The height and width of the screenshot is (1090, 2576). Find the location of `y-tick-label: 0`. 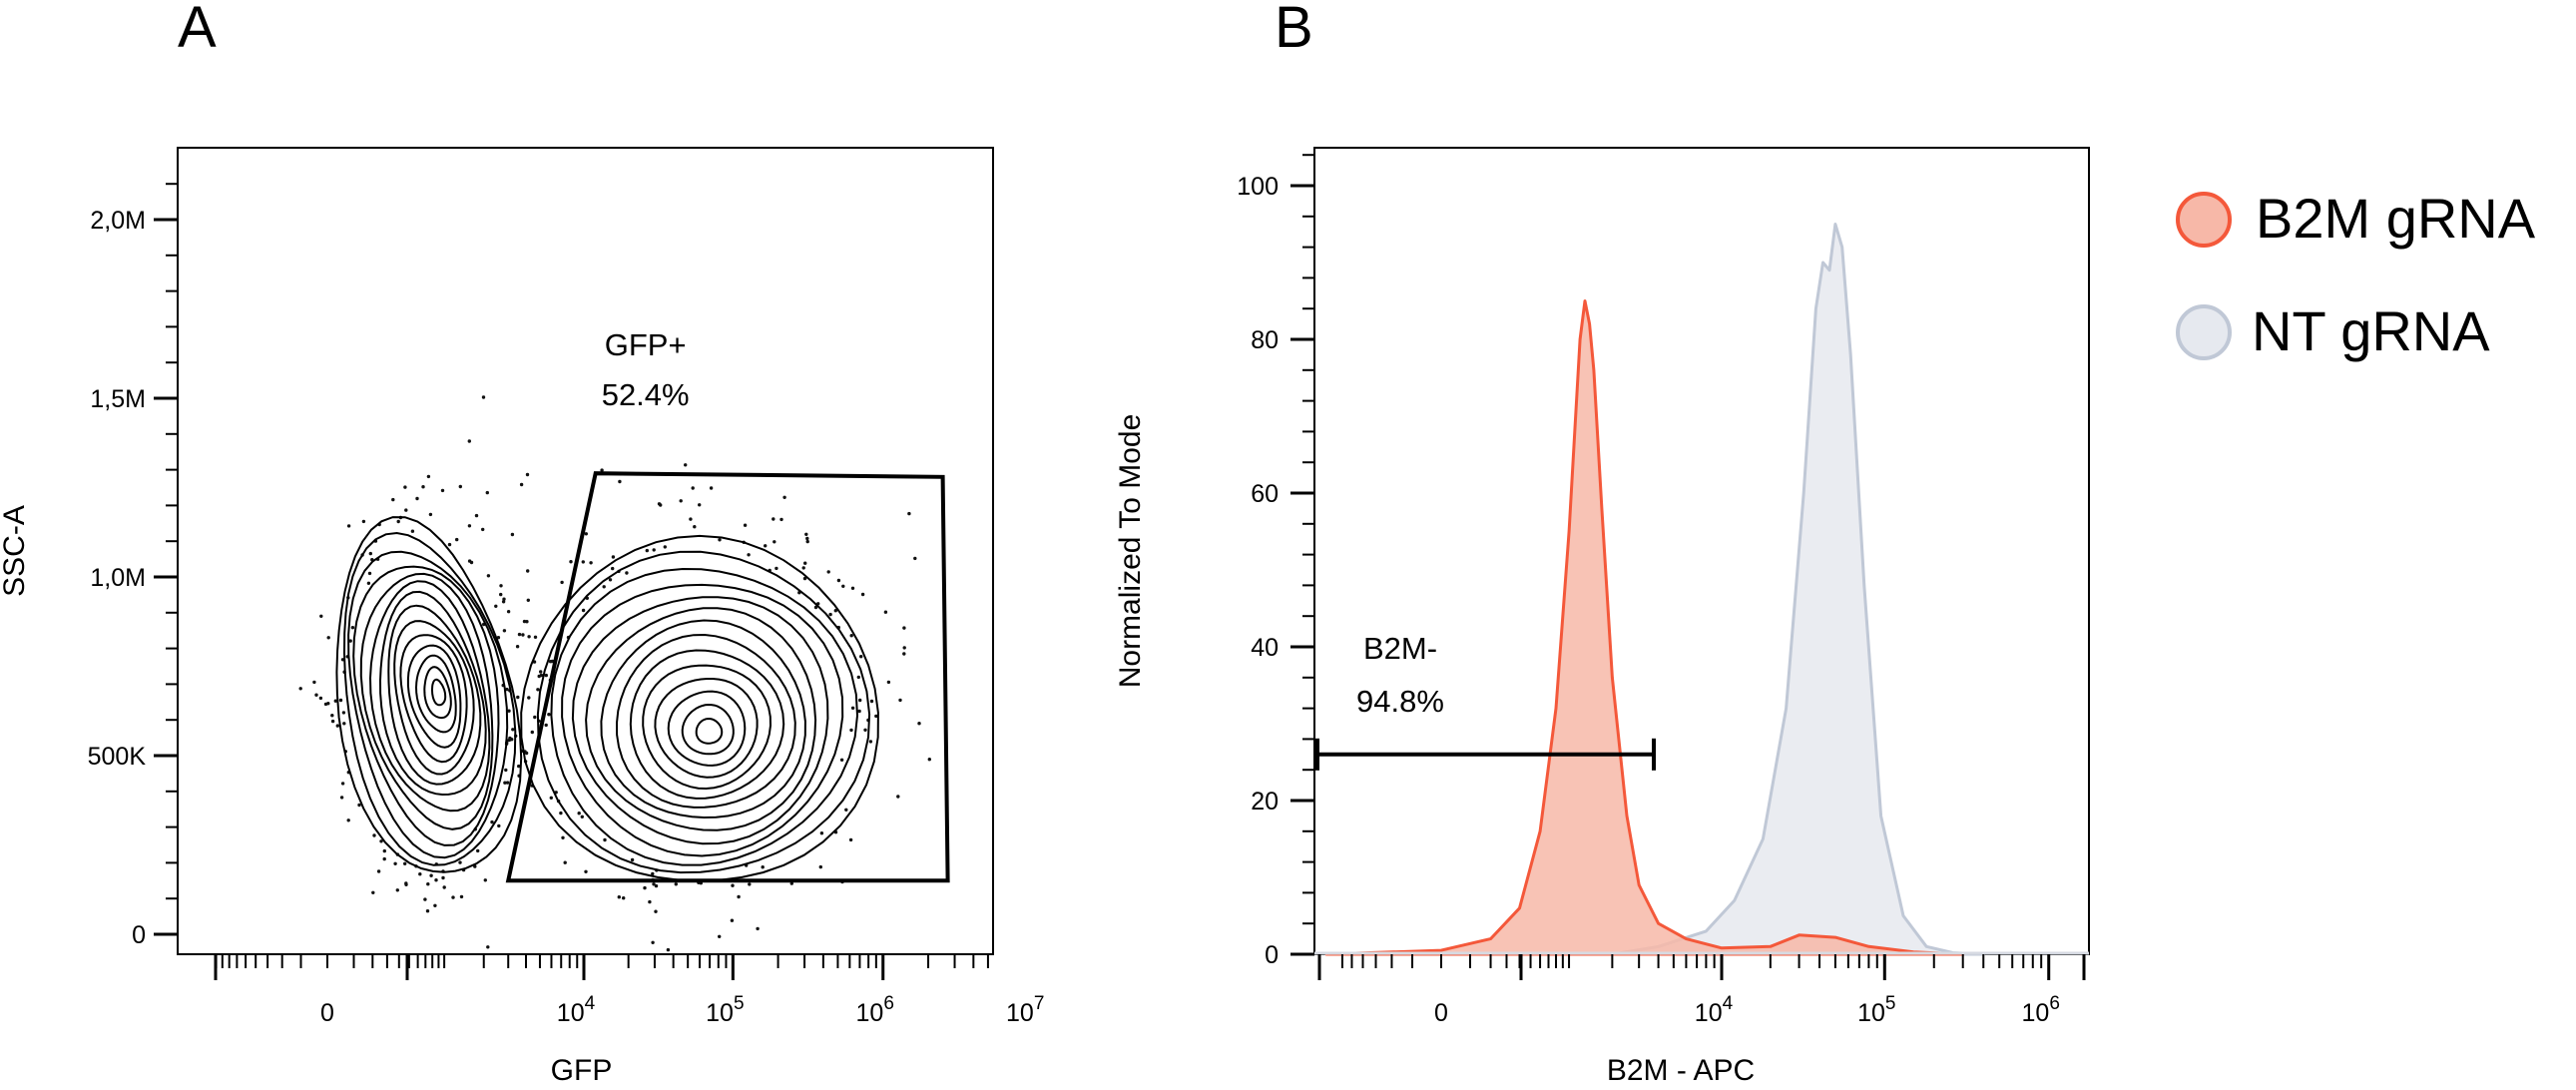

y-tick-label: 0 is located at coordinates (139, 935).